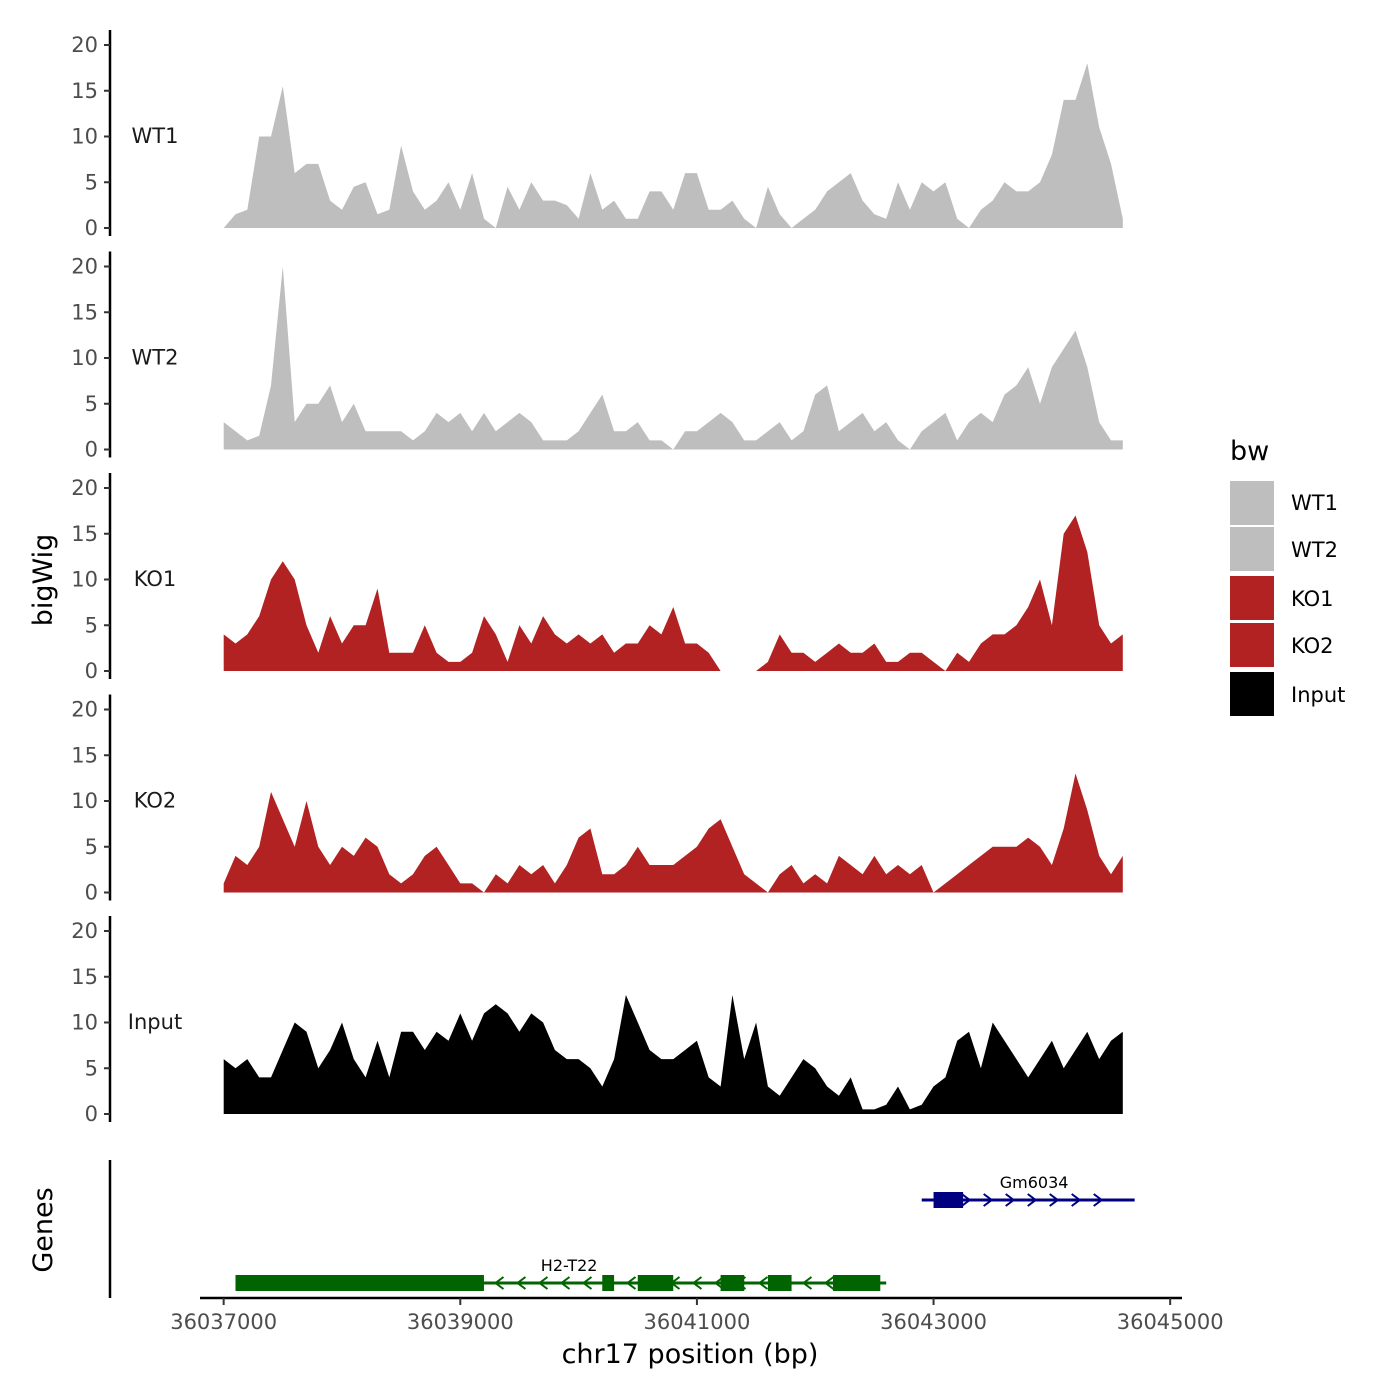 The height and width of the screenshot is (1400, 1400). I want to click on y-tick-label-wt1-15: 15, so click(84, 91).